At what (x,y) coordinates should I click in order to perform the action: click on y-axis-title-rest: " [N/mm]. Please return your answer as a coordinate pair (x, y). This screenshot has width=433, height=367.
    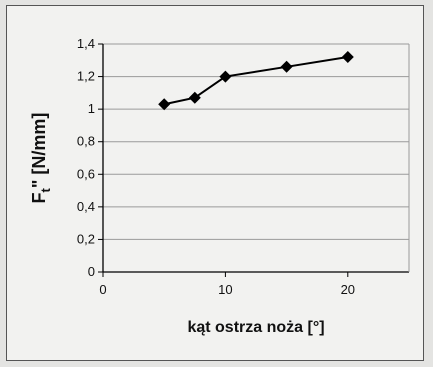
    Looking at the image, I should click on (39, 151).